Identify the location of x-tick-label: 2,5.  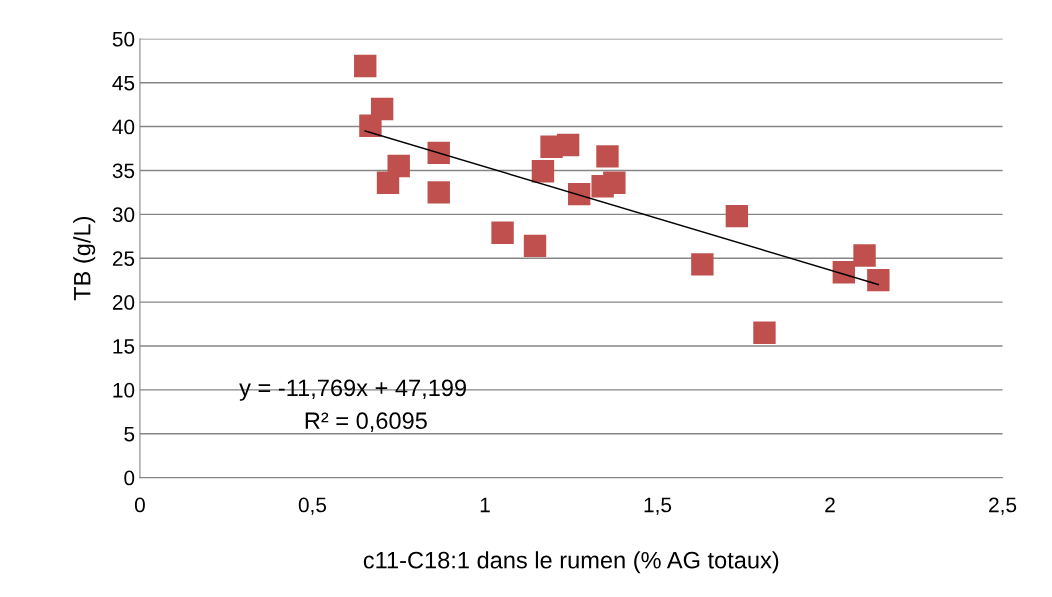
(1003, 506).